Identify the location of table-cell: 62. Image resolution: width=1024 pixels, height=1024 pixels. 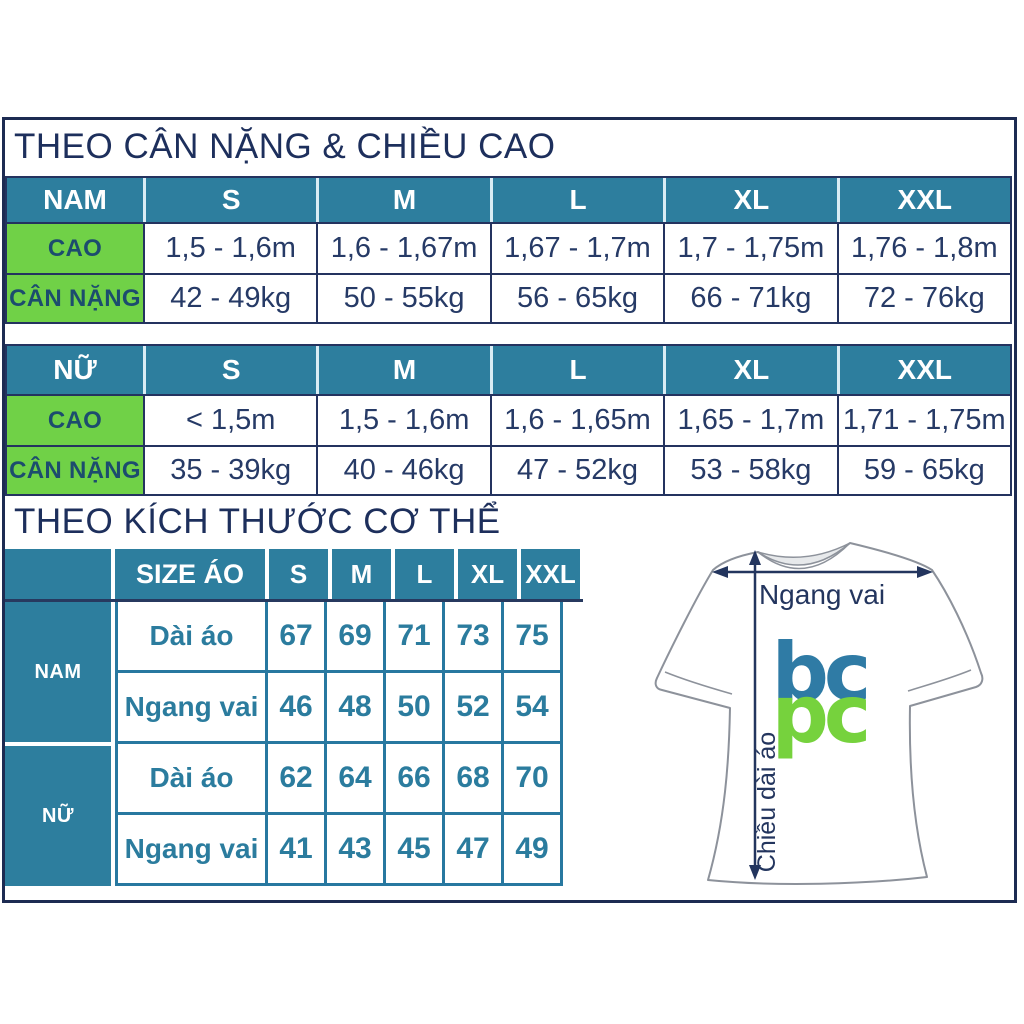
(297, 779).